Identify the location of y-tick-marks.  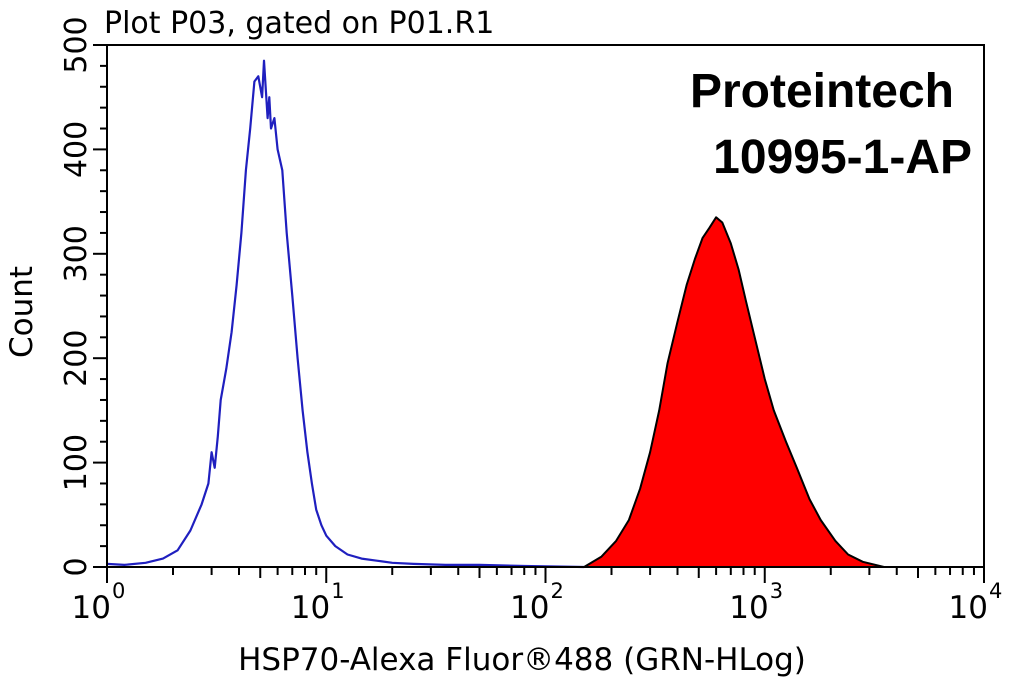
(100, 306).